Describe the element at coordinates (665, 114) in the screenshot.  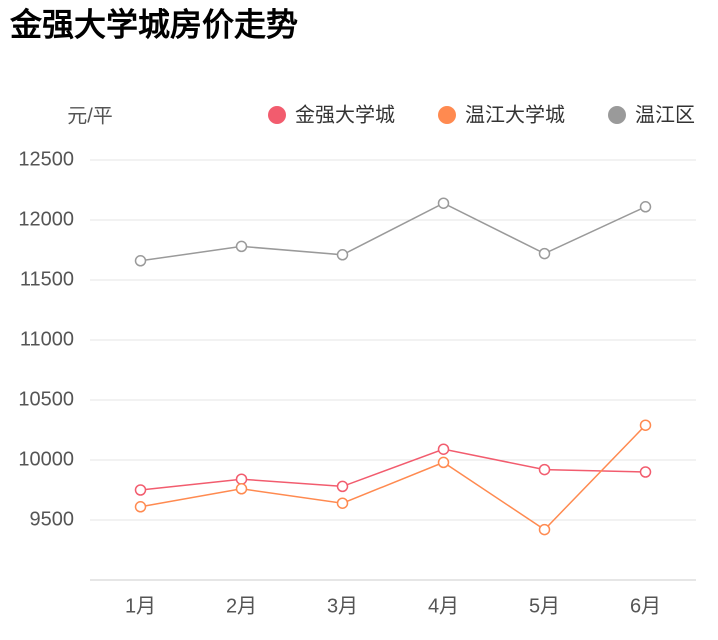
I see `legend-label: 温江区` at that location.